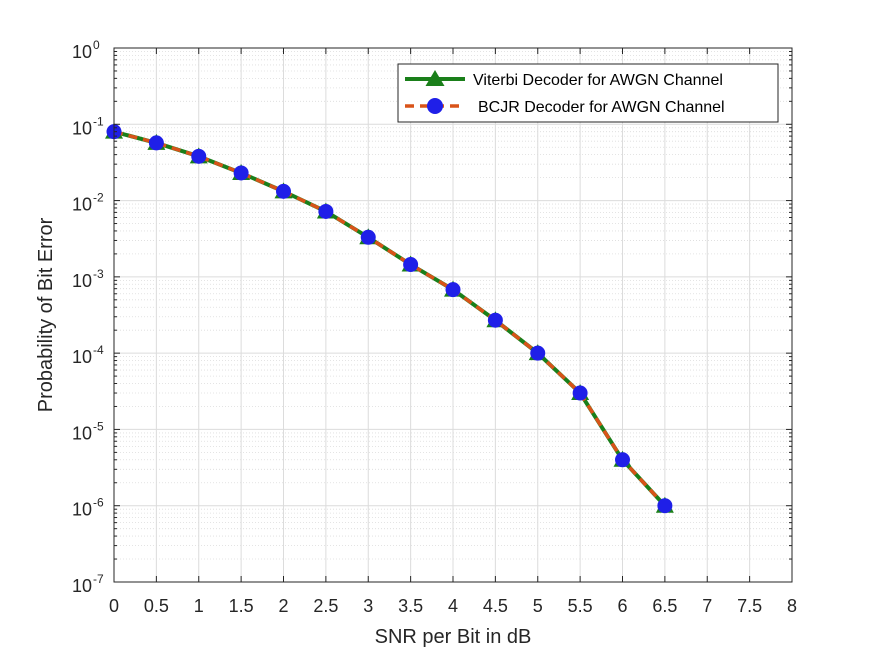 This screenshot has height=656, width=875. I want to click on x-tick-label: 6, so click(622, 606).